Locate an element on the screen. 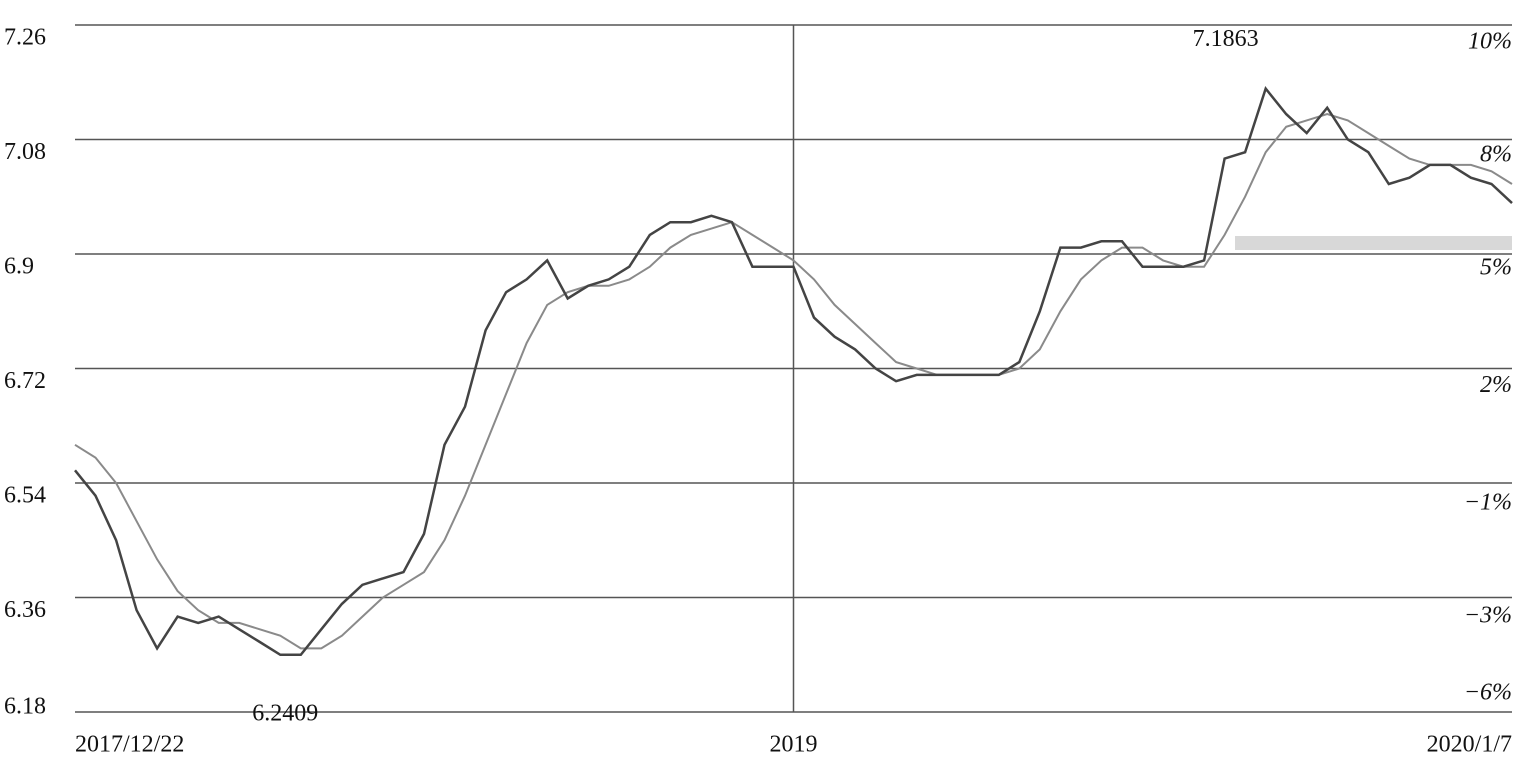 This screenshot has height=775, width=1536. y2-tick-label: 10% is located at coordinates (1490, 42).